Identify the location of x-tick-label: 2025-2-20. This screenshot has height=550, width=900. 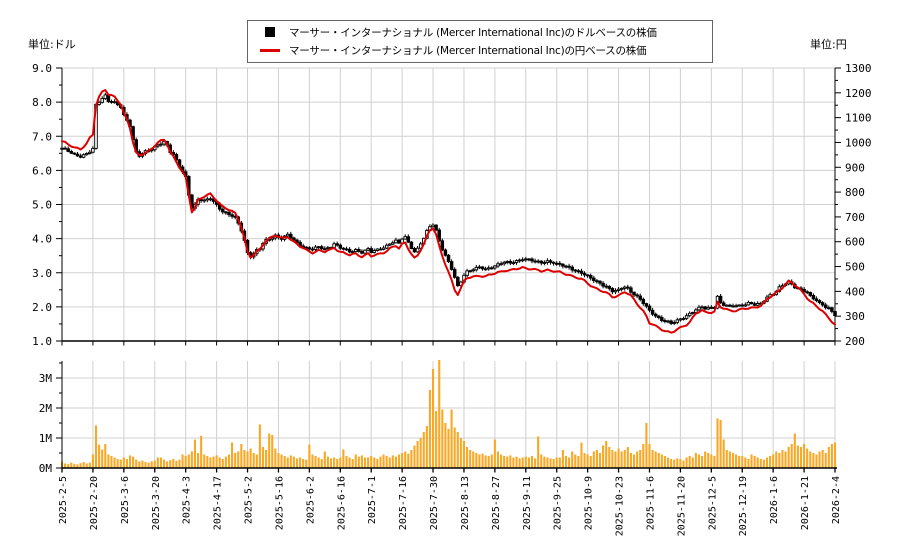
(94, 503).